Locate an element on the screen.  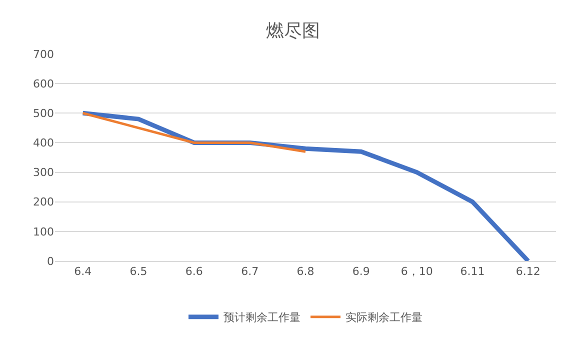
x-tick-label: 6.11 is located at coordinates (472, 271).